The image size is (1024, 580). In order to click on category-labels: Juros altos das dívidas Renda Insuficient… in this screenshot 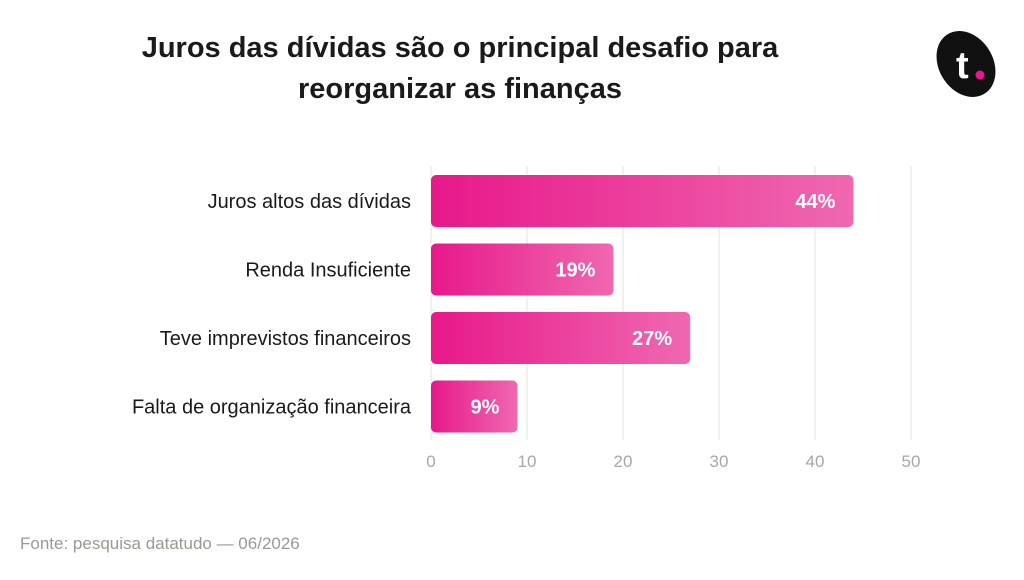, I will do `click(272, 305)`.